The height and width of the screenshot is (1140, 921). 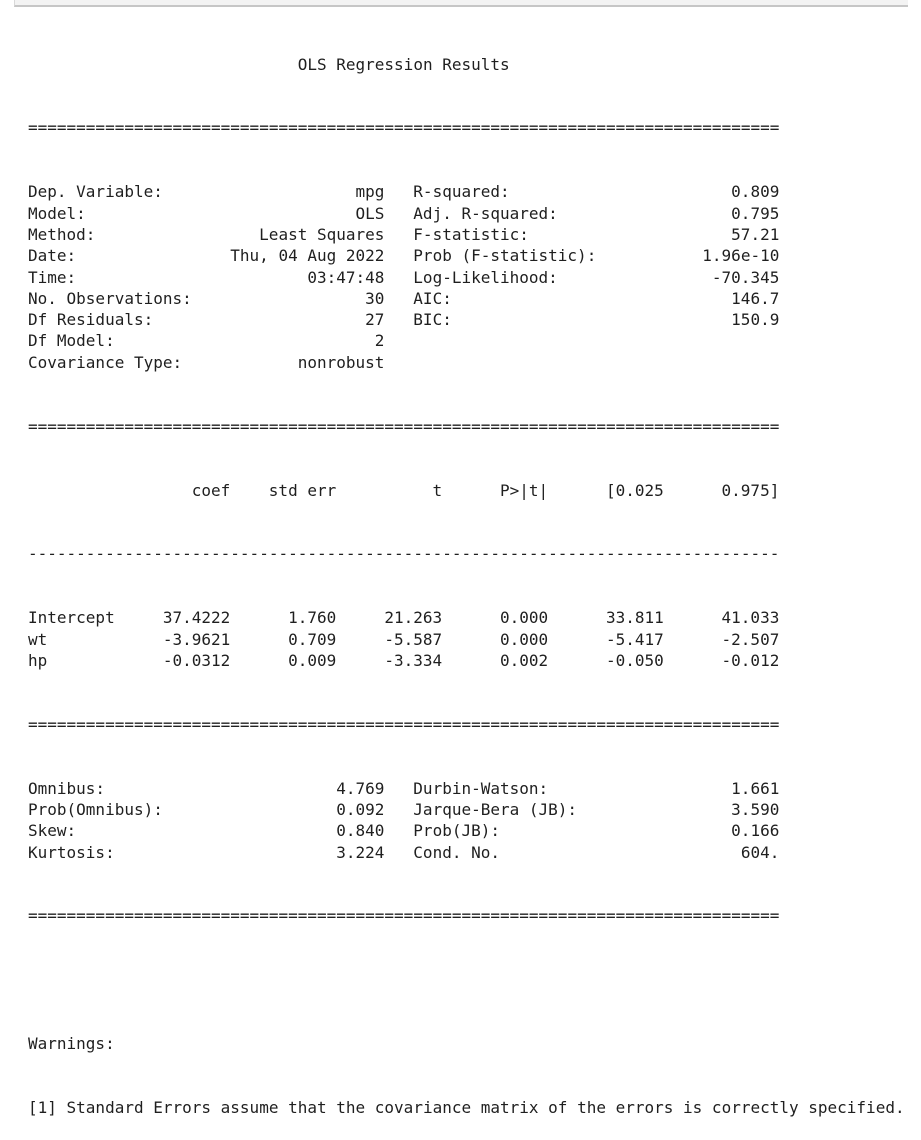 I want to click on diagnostic-right-label: Durbin-Watson:, so click(x=481, y=788).